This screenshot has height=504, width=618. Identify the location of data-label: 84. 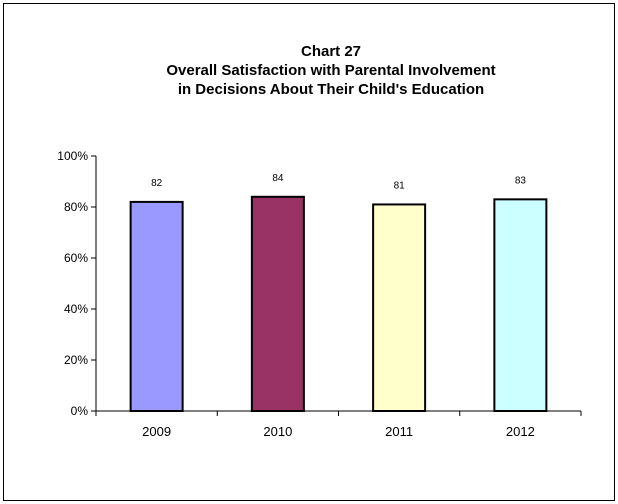
(278, 178).